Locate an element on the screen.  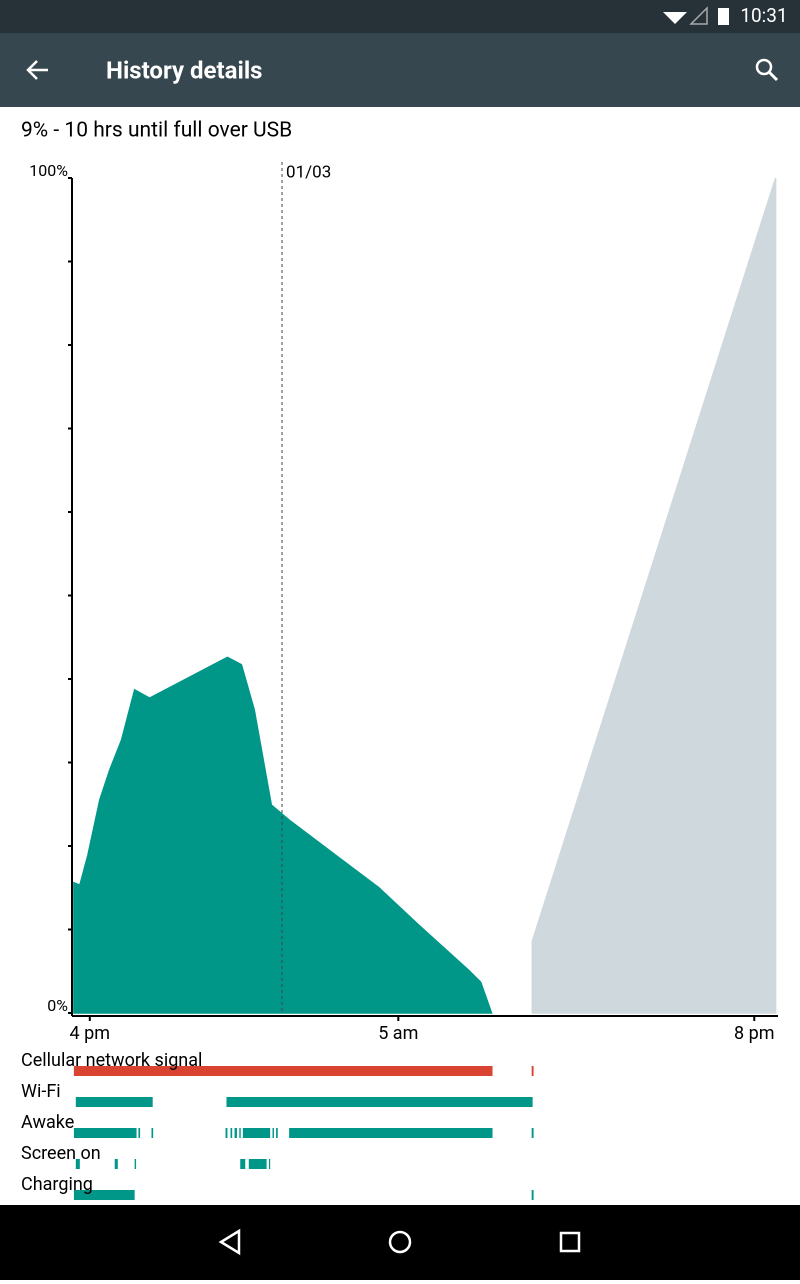
wifi-icon is located at coordinates (675, 18).